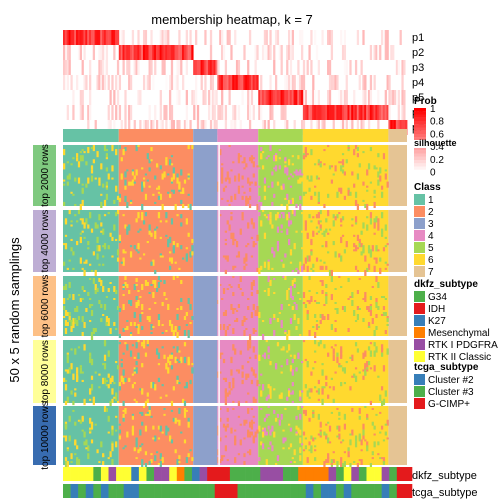 This screenshot has width=504, height=504. Describe the element at coordinates (437, 122) in the screenshot. I see `prob-legend-tick: 0.8` at that location.